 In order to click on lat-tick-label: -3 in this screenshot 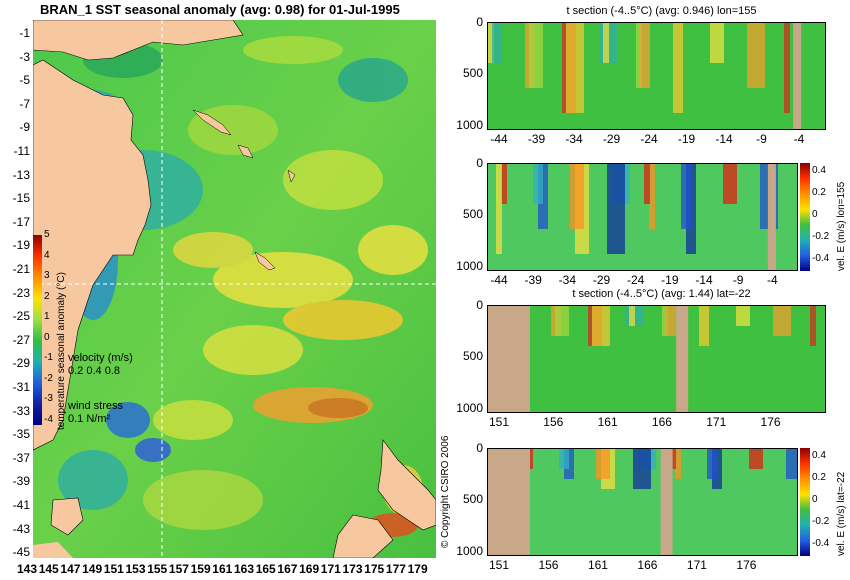, I will do `click(24, 56)`.